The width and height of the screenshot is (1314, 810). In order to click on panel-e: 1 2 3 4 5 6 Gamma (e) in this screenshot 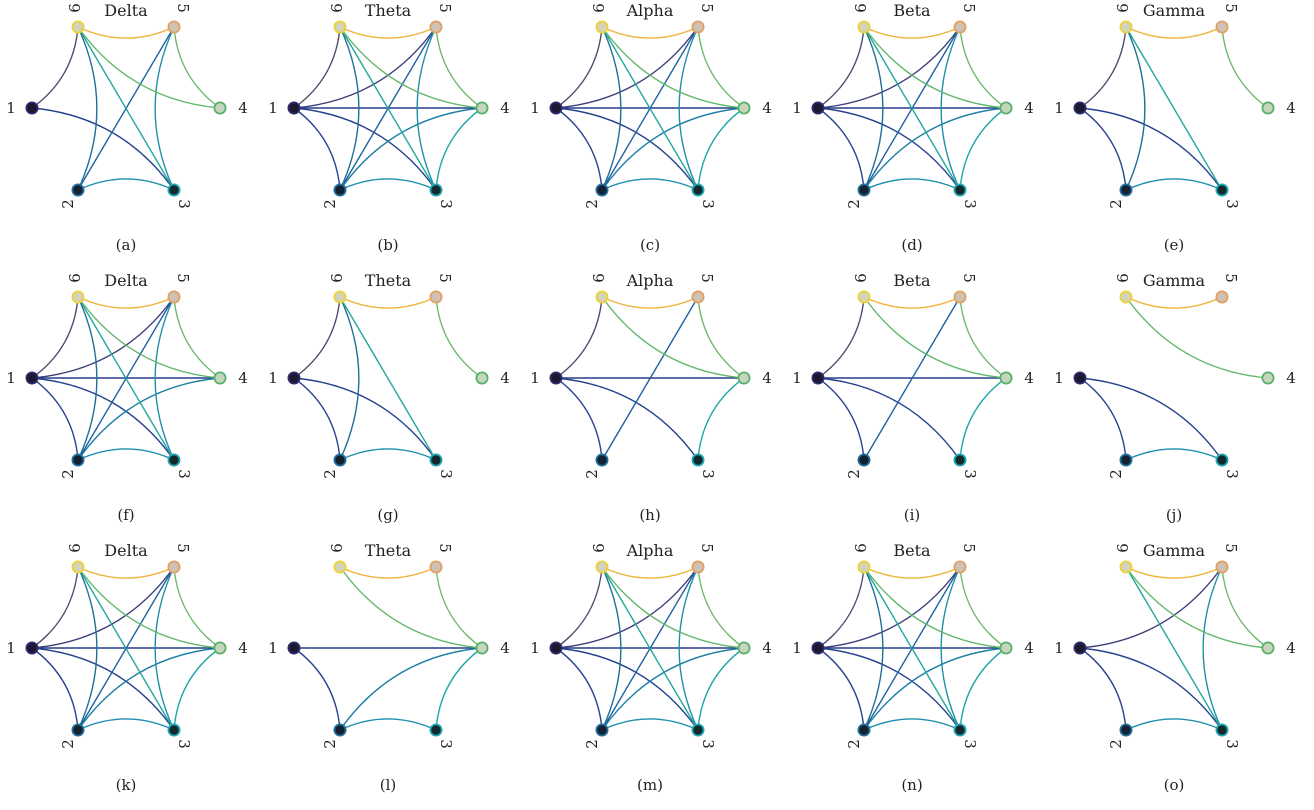, I will do `click(1175, 127)`.